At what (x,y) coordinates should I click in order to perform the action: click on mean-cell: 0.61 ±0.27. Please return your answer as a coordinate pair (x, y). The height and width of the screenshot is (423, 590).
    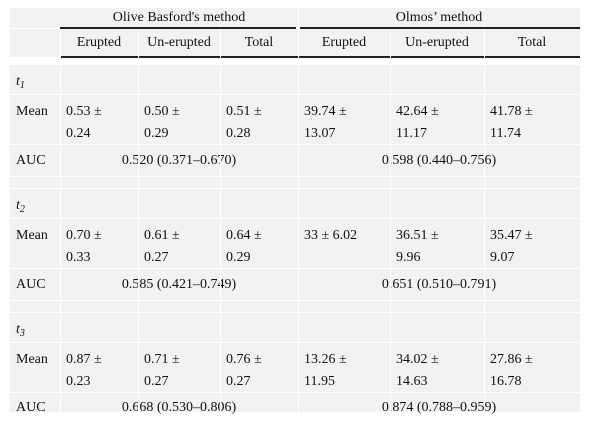
    Looking at the image, I should click on (162, 246).